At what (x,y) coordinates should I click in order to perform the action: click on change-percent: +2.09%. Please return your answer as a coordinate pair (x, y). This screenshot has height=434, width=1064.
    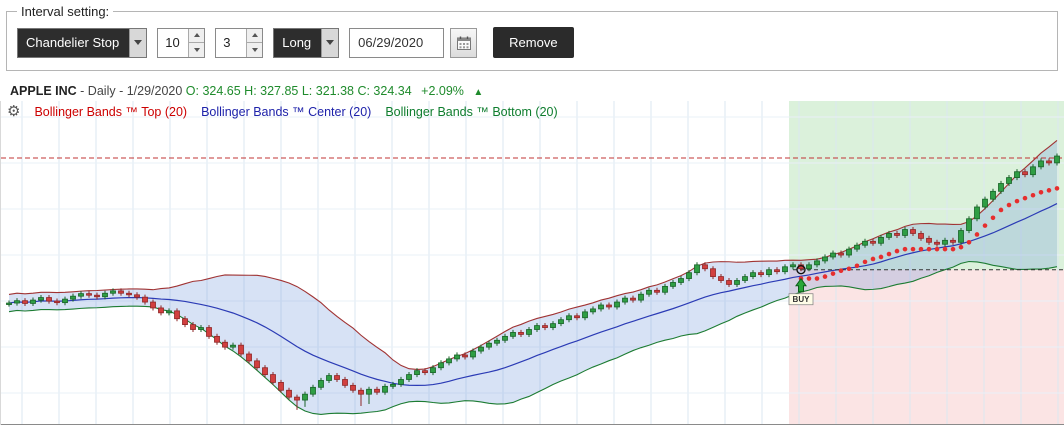
    Looking at the image, I should click on (442, 91).